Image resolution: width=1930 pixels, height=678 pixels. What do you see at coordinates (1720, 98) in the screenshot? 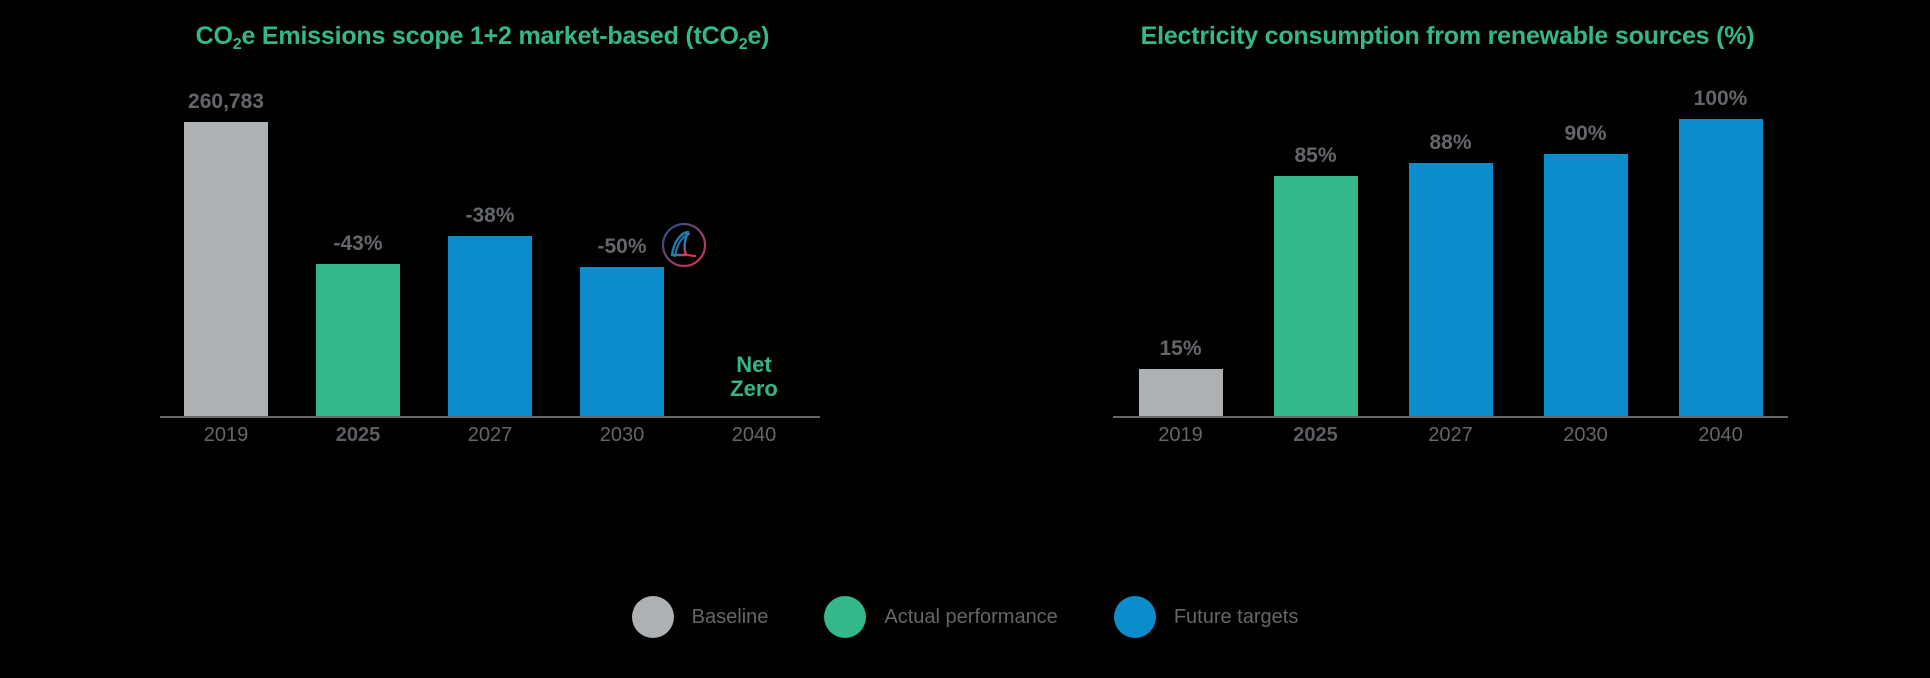
I see `bar-value-label: 100%` at bounding box center [1720, 98].